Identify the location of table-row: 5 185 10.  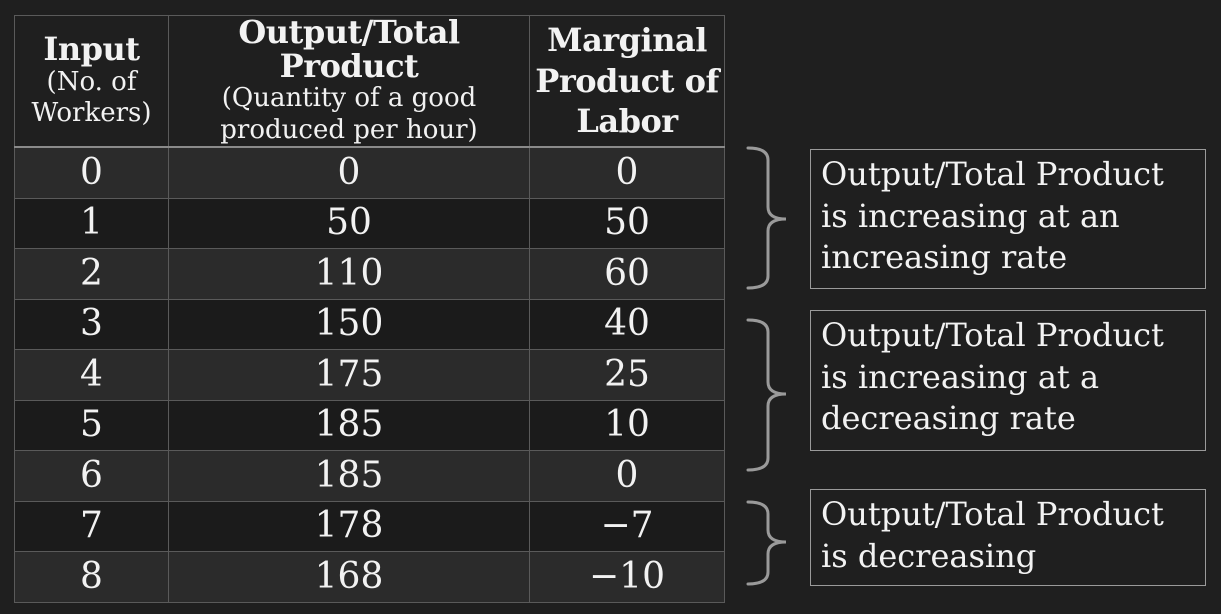
(369, 425).